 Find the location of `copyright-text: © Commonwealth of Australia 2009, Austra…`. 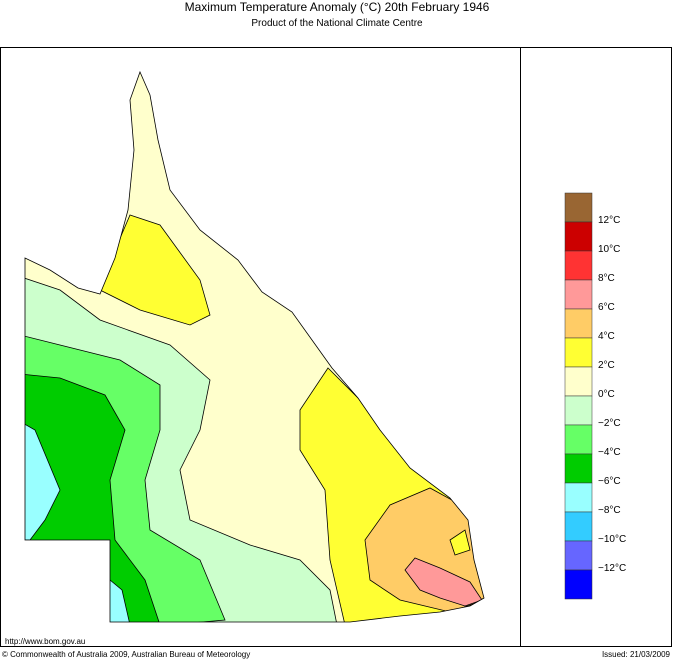

copyright-text: © Commonwealth of Australia 2009, Austra… is located at coordinates (126, 654).